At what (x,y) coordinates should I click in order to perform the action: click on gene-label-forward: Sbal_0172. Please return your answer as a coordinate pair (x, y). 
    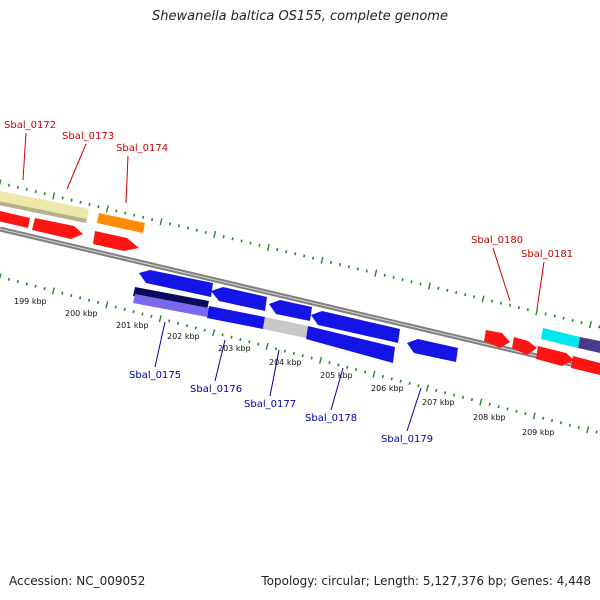
    Looking at the image, I should click on (30, 125).